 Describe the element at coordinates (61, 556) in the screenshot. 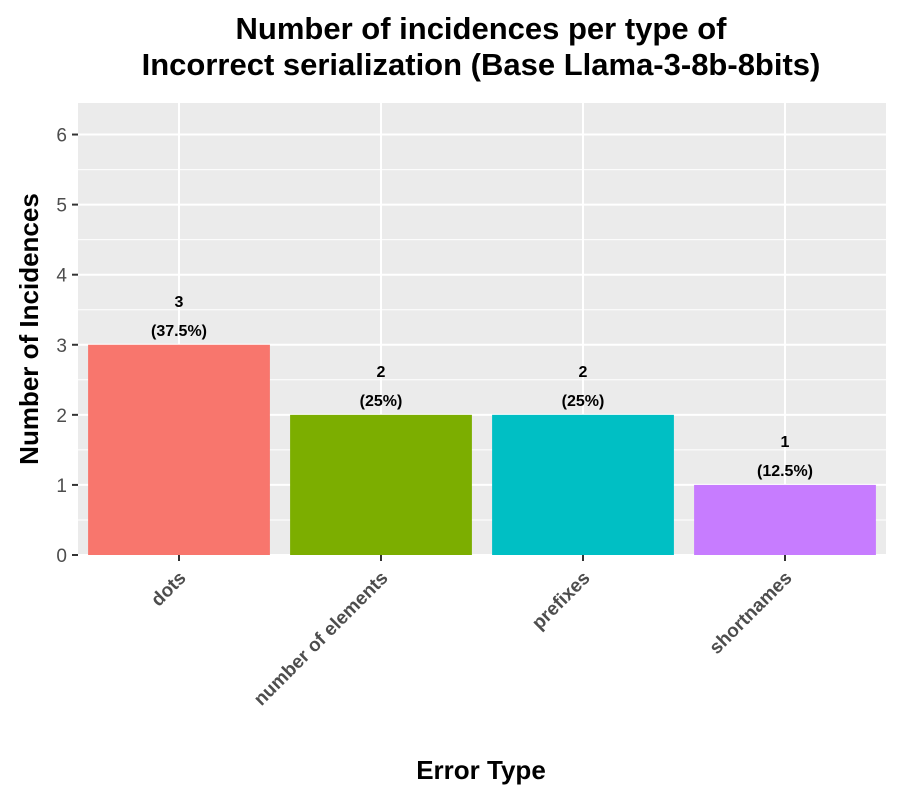

I see `y-tick-label: 0` at that location.